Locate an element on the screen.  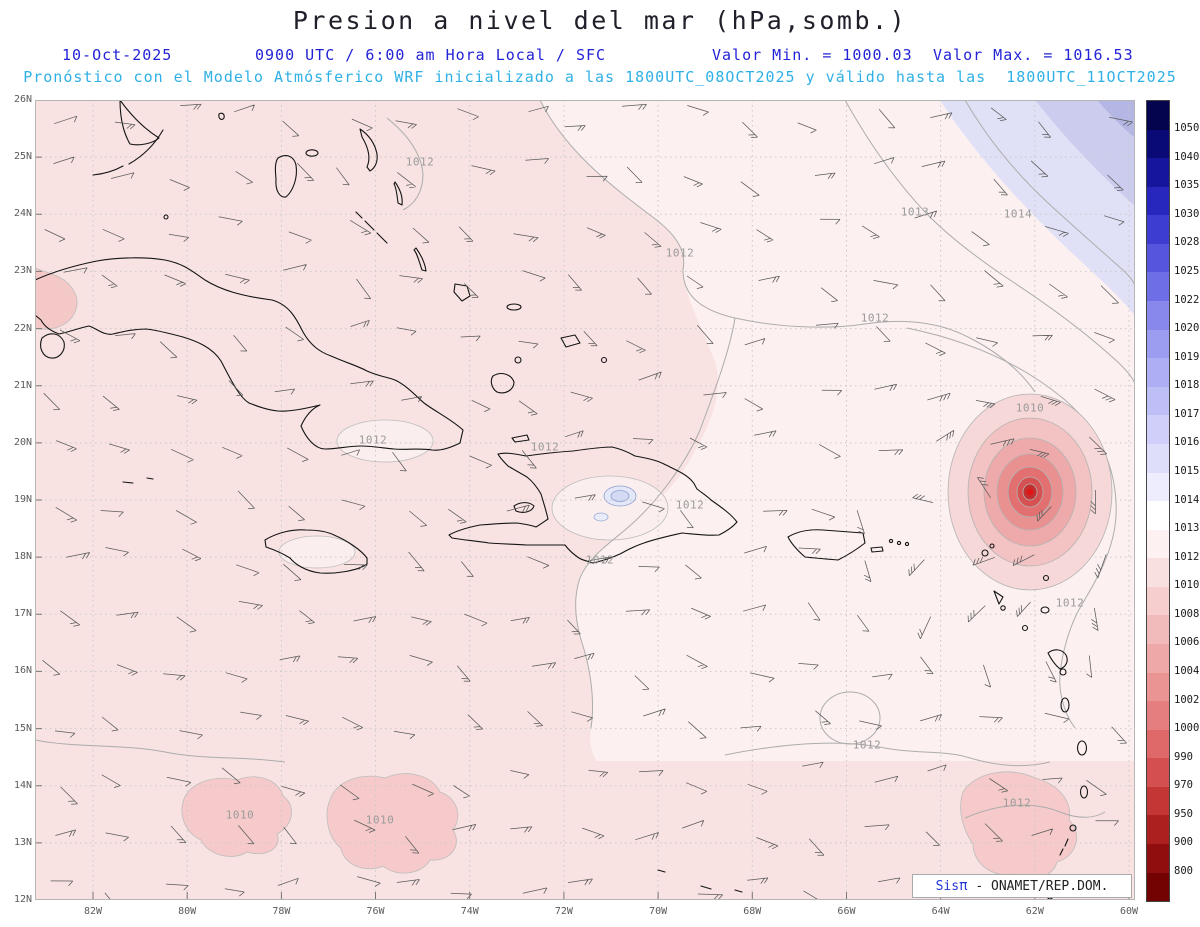
colorbar-label-1020: 1020 is located at coordinates (1187, 328).